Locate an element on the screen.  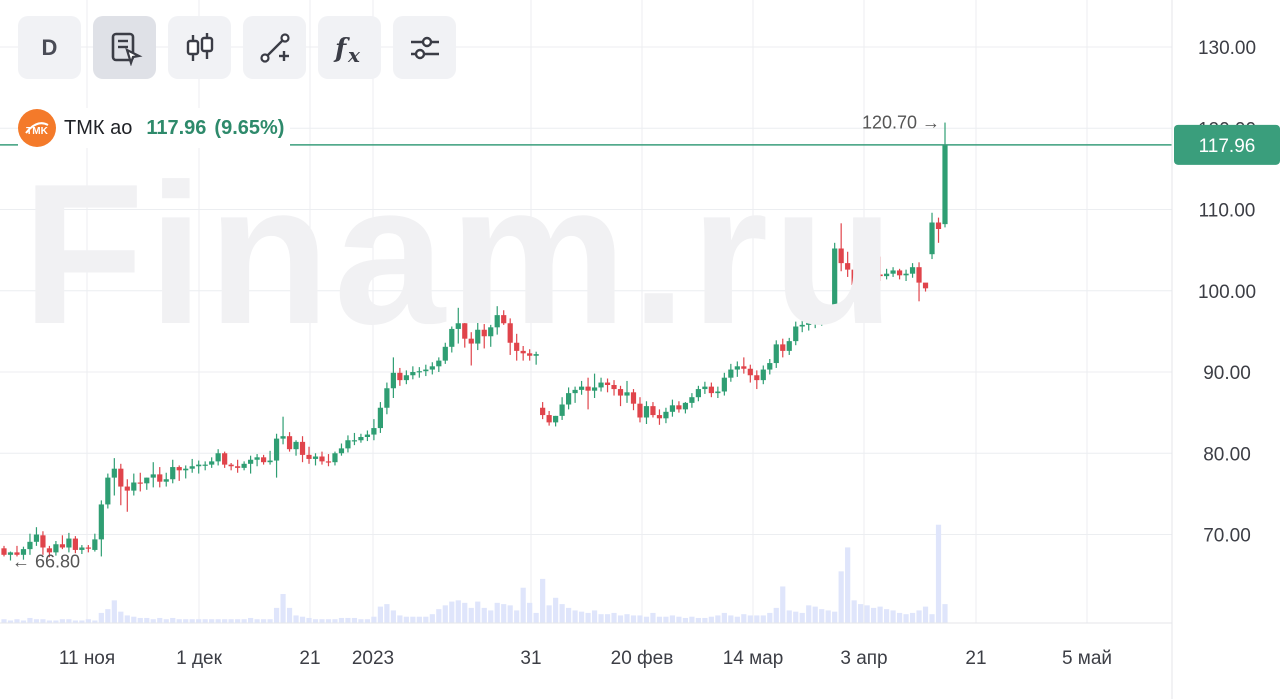
interval-label: D is located at coordinates (49, 47).